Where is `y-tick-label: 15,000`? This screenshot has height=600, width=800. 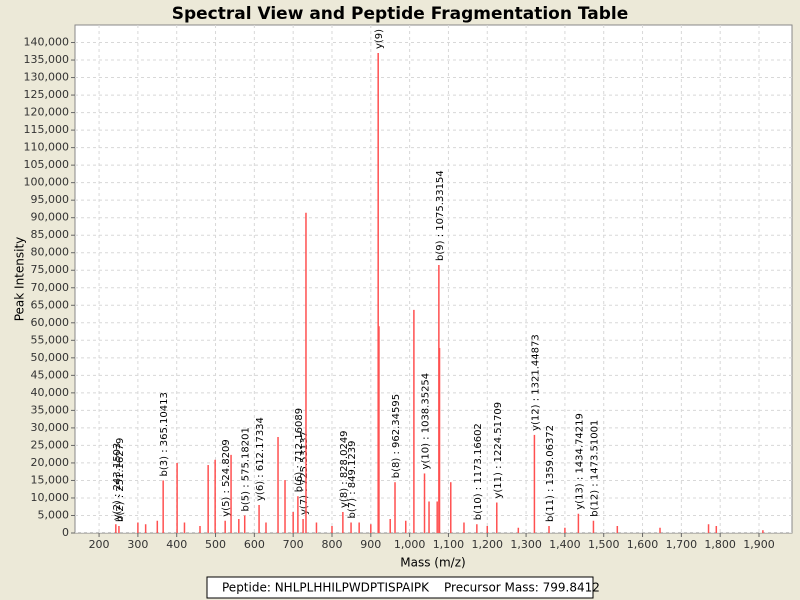
y-tick-label: 15,000 is located at coordinates (50, 479).